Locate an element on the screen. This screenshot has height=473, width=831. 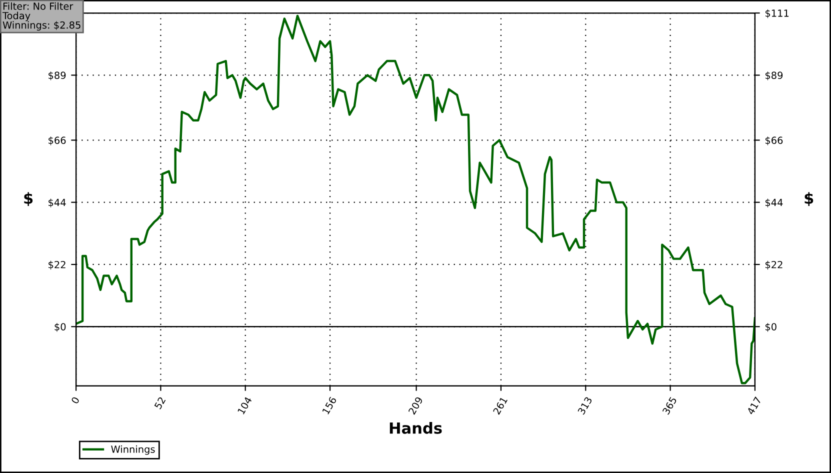
y-tick-label: $89 is located at coordinates (57, 75).